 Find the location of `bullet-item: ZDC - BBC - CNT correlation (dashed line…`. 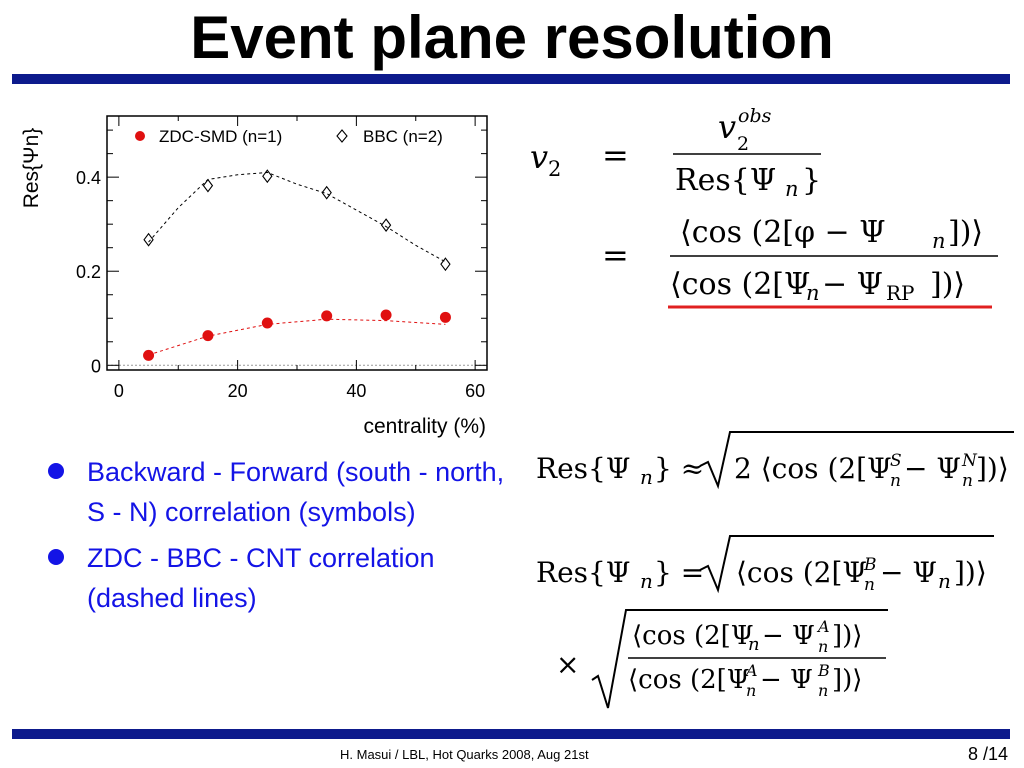

bullet-item: ZDC - BBC - CNT correlation (dashed line… is located at coordinates (284, 578).